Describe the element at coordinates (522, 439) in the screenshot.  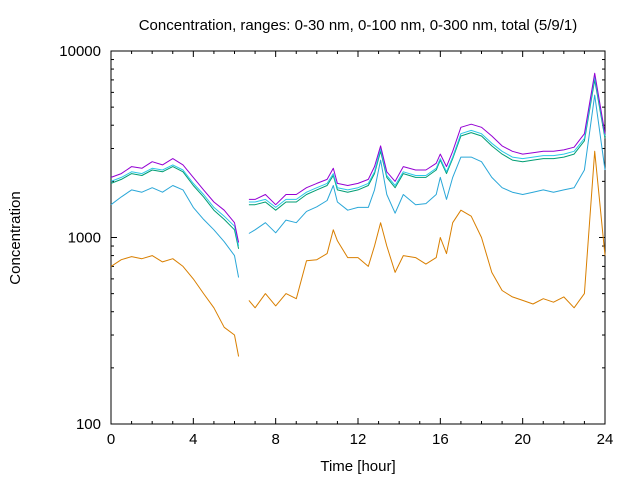
I see `x-tick-label: 20` at that location.